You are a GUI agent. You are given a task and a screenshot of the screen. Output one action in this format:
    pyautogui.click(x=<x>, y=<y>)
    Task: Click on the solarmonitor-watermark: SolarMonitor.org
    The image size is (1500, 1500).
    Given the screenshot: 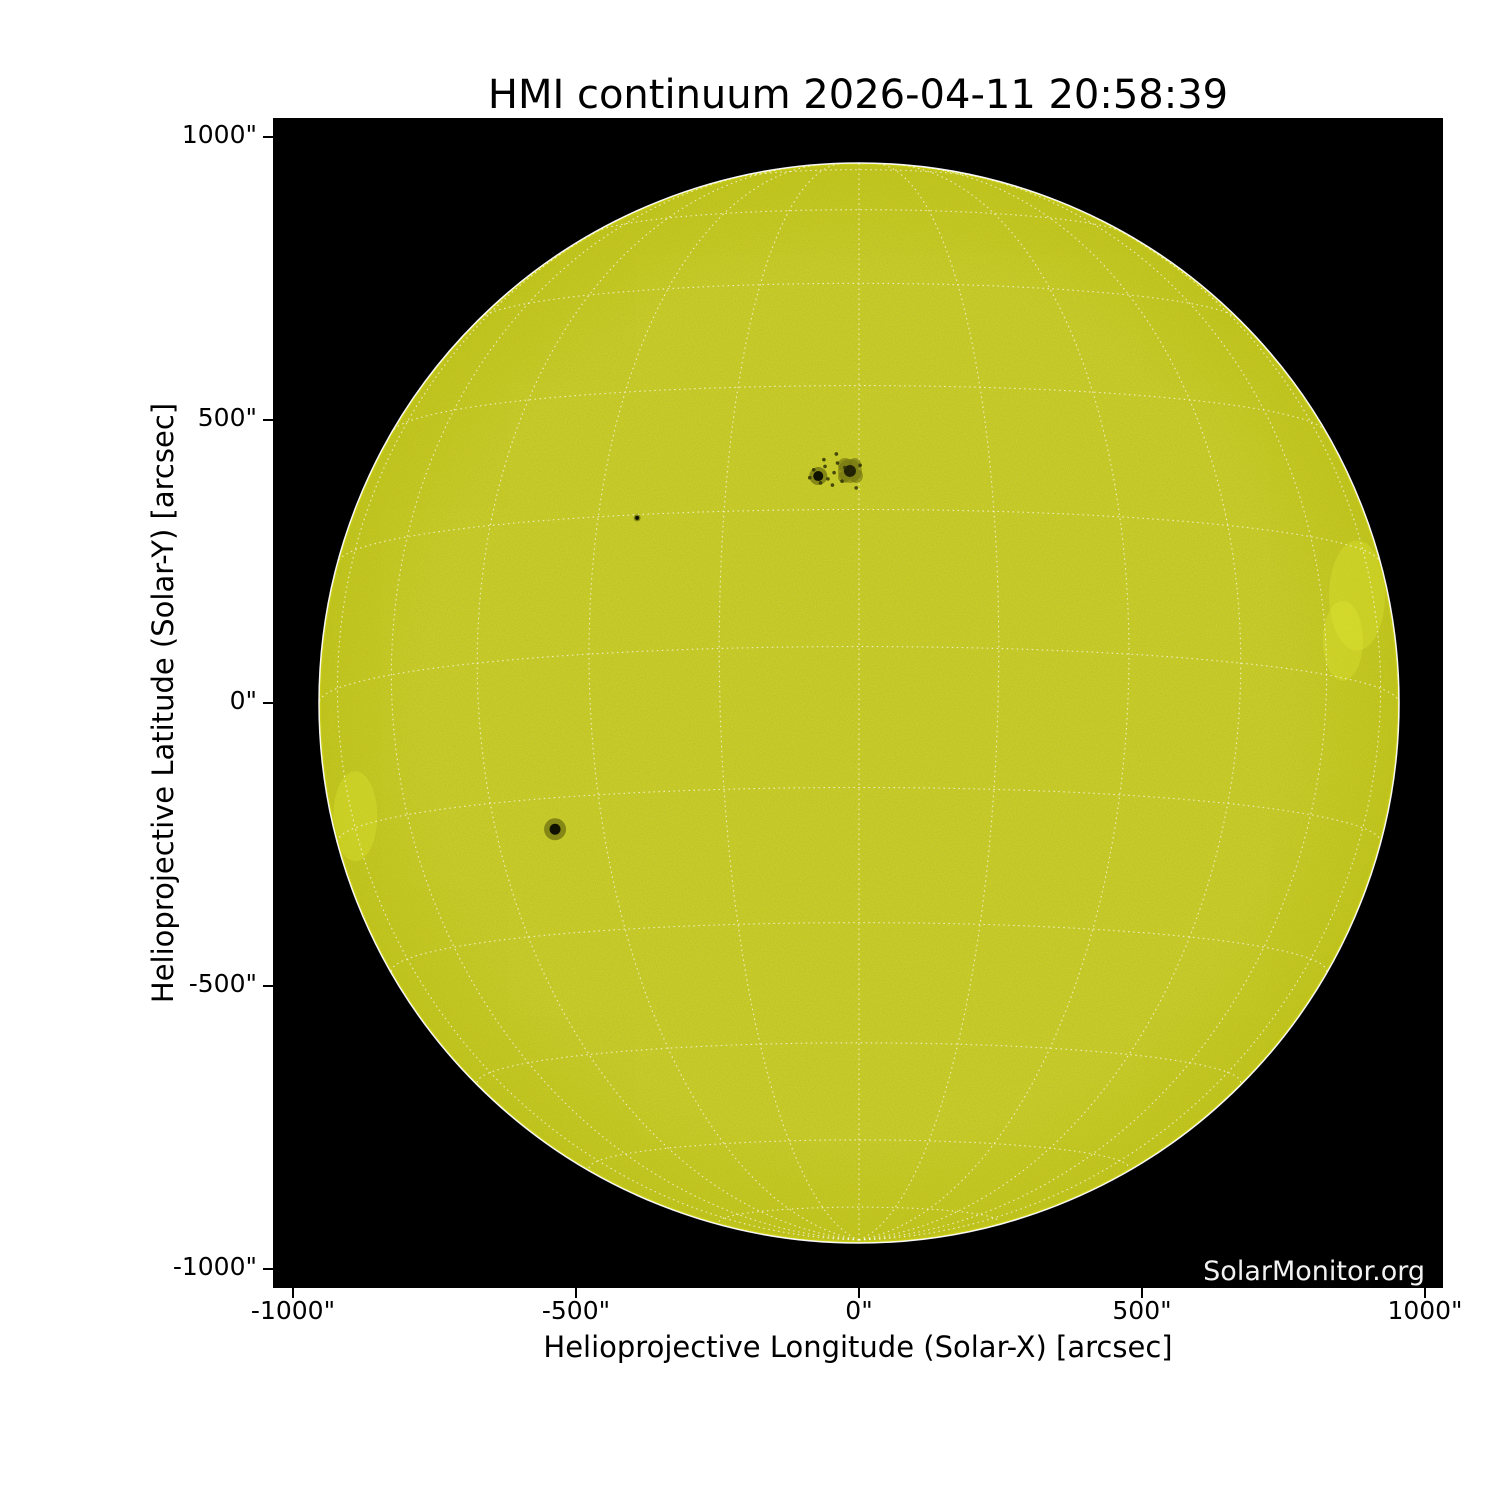 What is the action you would take?
    pyautogui.click(x=1314, y=1271)
    